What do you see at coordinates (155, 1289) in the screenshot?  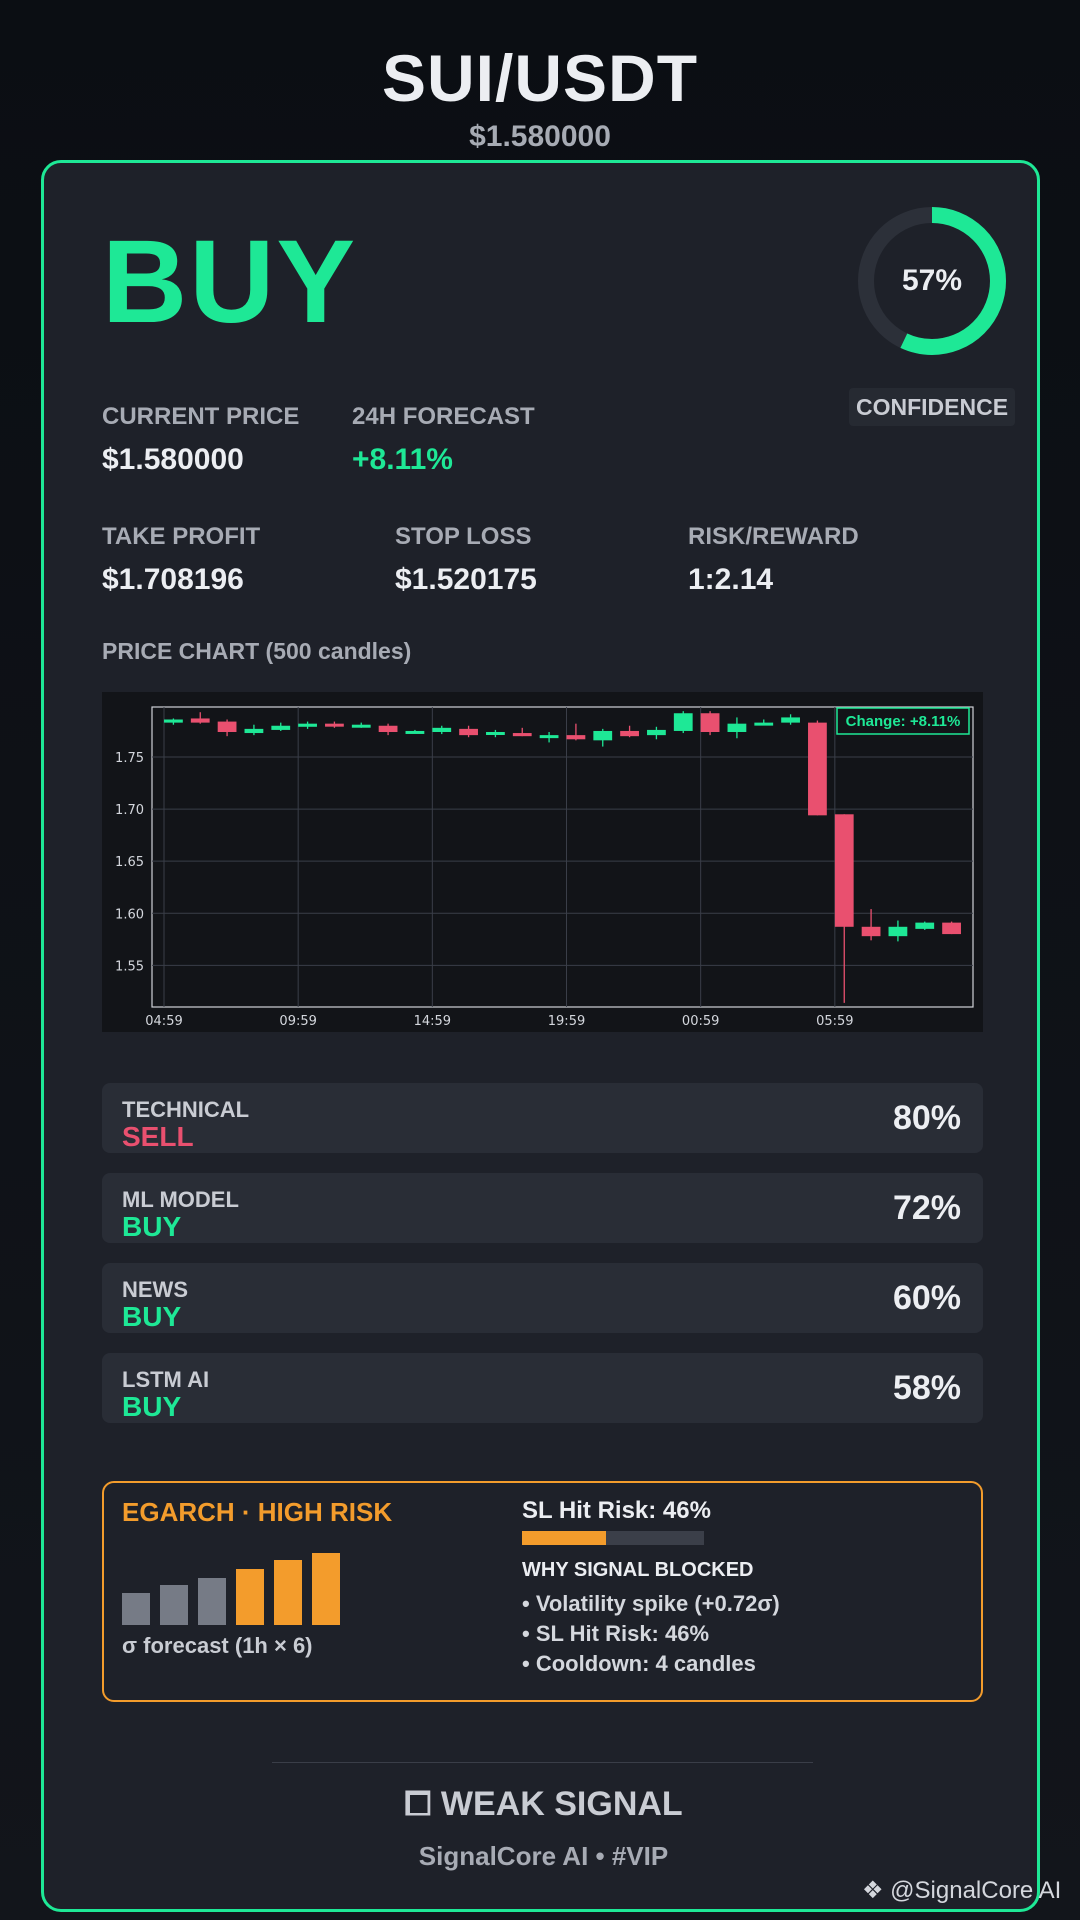 I see `component-label: NEWS` at bounding box center [155, 1289].